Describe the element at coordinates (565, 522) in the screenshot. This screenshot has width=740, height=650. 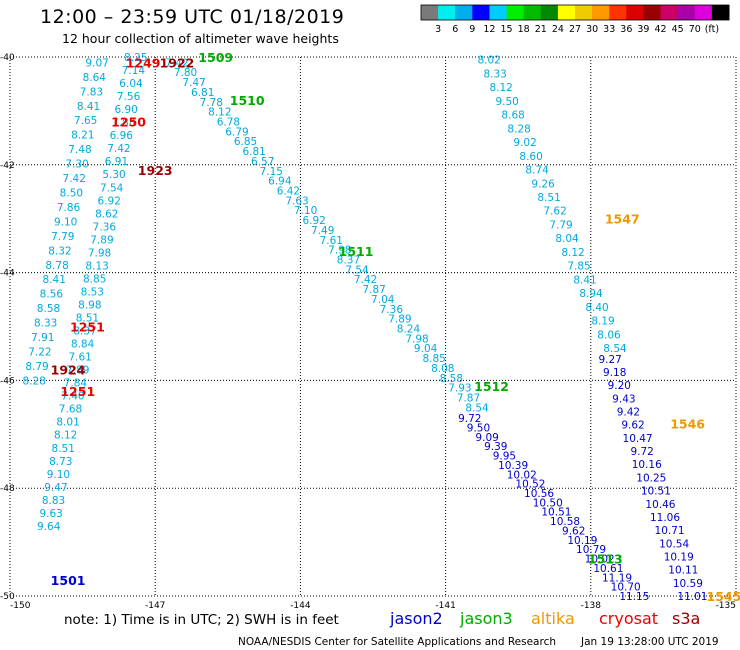
I see `swh-value: 10.58` at that location.